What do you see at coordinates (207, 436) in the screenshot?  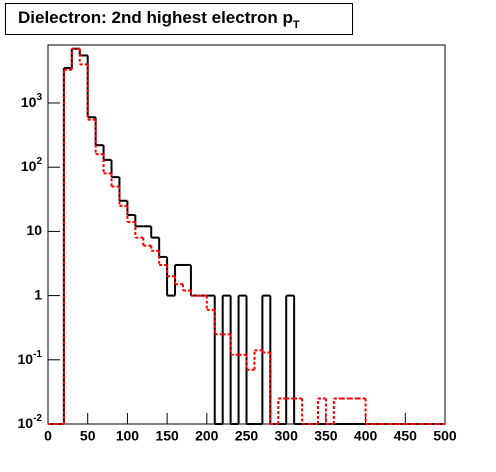 I see `x-tick-label: 200` at bounding box center [207, 436].